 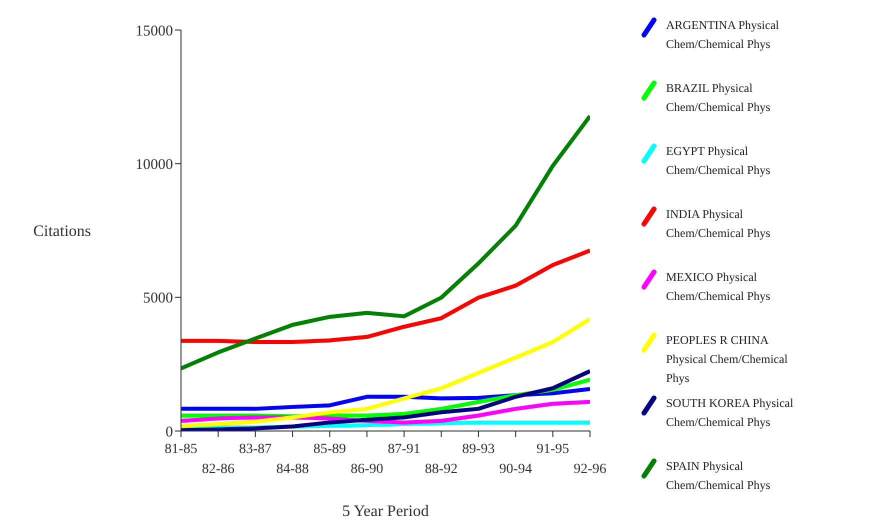 I want to click on legend-label: ARGENTINA Physical Chem/Chemical Phys, so click(x=723, y=35).